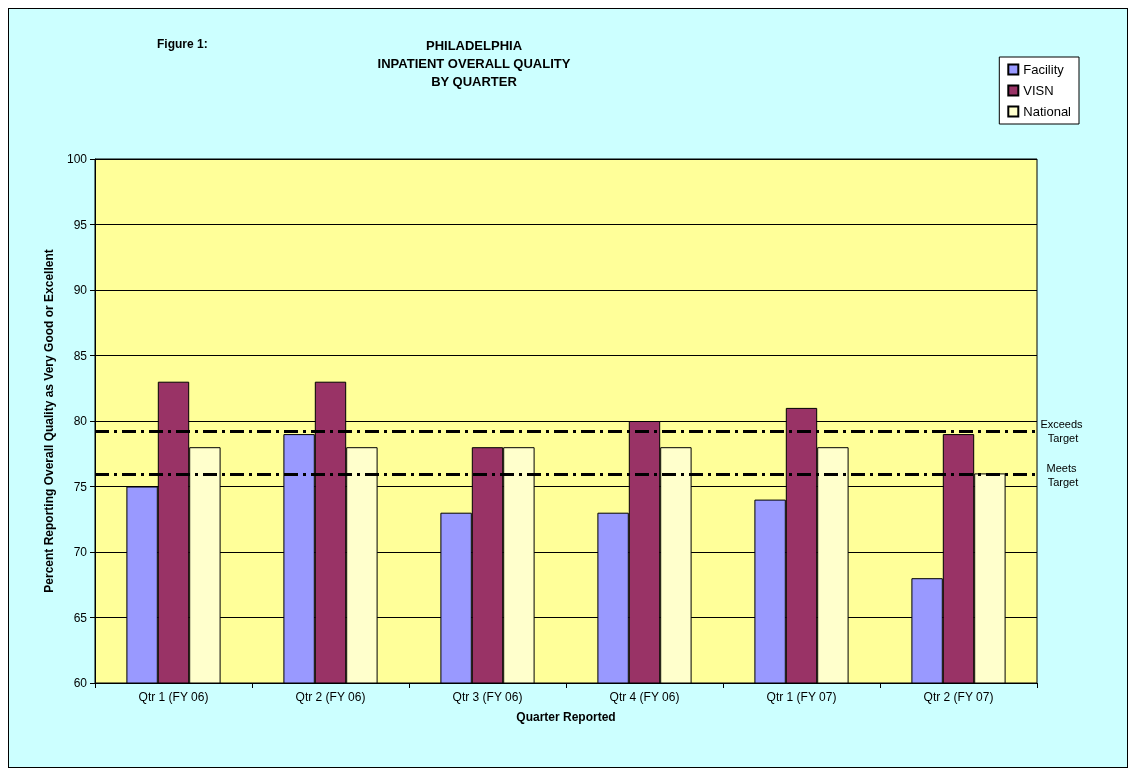 This screenshot has width=1138, height=780. Describe the element at coordinates (80, 617) in the screenshot. I see `y-tick-label: 65` at that location.